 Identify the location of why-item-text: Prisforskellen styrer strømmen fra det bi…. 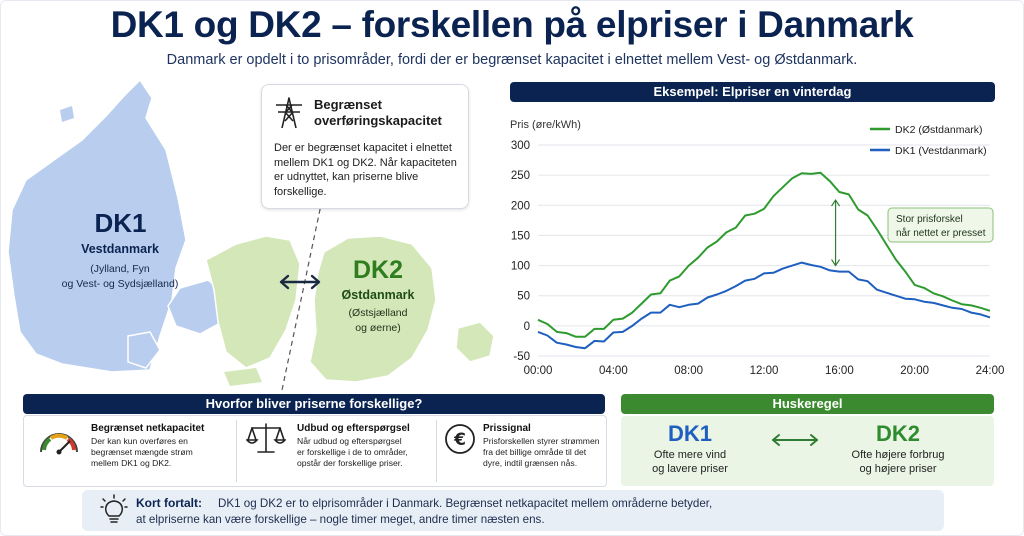
(541, 452).